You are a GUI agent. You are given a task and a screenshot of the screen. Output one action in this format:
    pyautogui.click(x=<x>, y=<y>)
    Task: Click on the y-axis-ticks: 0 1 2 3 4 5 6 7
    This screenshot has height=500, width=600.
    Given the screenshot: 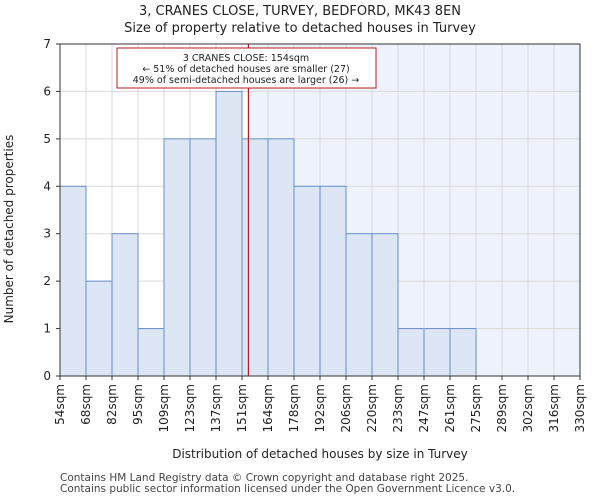 What is the action you would take?
    pyautogui.click(x=51, y=210)
    